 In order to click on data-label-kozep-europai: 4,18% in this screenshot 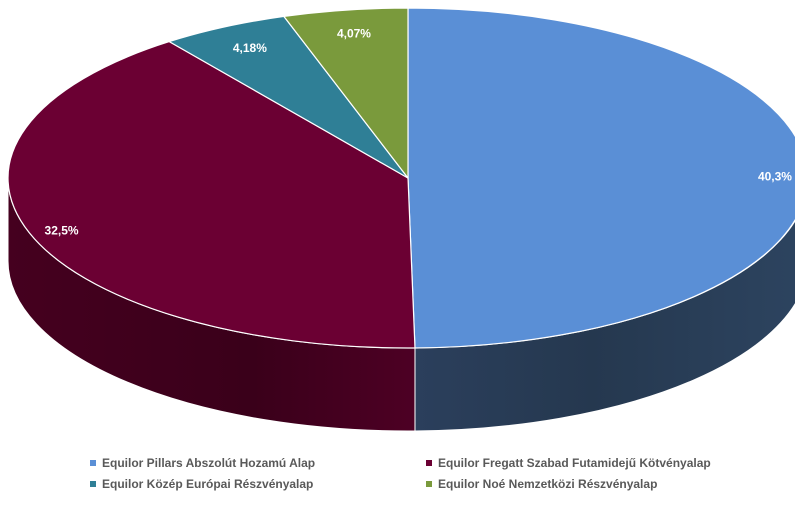, I will do `click(250, 48)`.